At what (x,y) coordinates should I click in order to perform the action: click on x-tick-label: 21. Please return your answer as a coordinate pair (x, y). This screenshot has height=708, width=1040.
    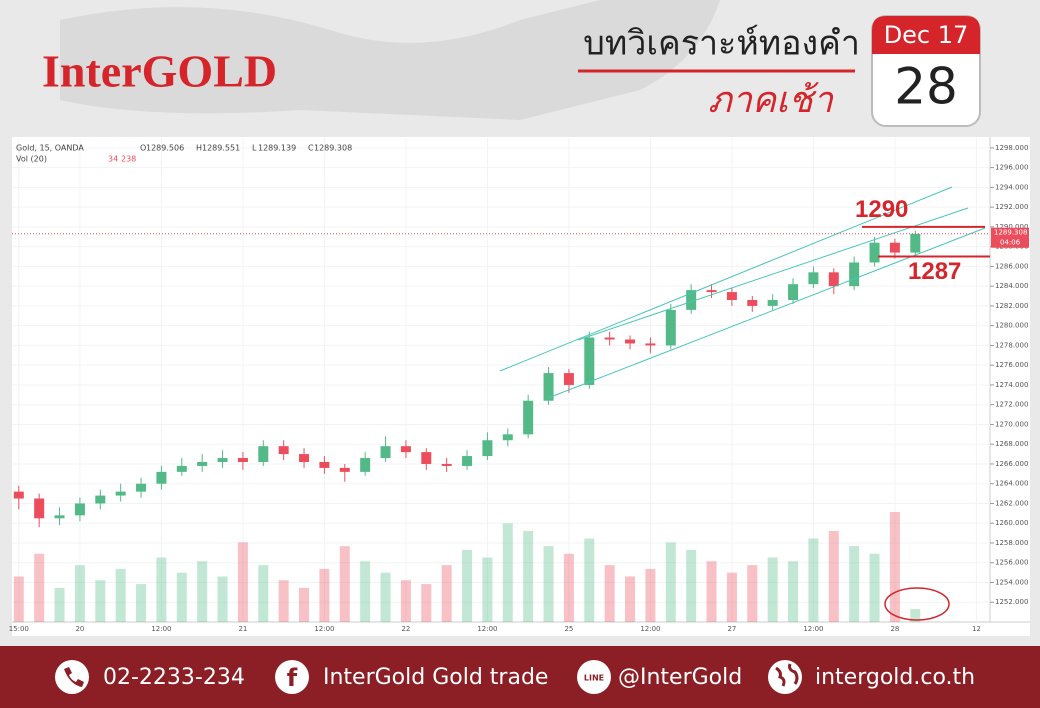
    Looking at the image, I should click on (242, 629).